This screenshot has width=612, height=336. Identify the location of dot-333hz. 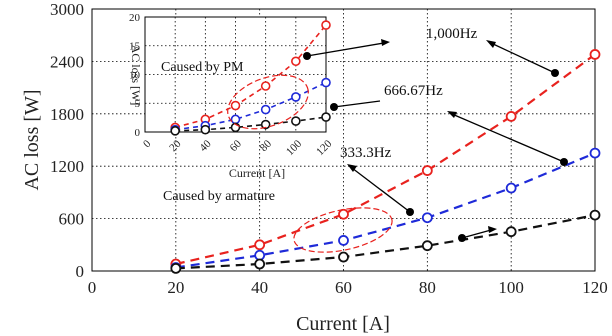
(410, 212).